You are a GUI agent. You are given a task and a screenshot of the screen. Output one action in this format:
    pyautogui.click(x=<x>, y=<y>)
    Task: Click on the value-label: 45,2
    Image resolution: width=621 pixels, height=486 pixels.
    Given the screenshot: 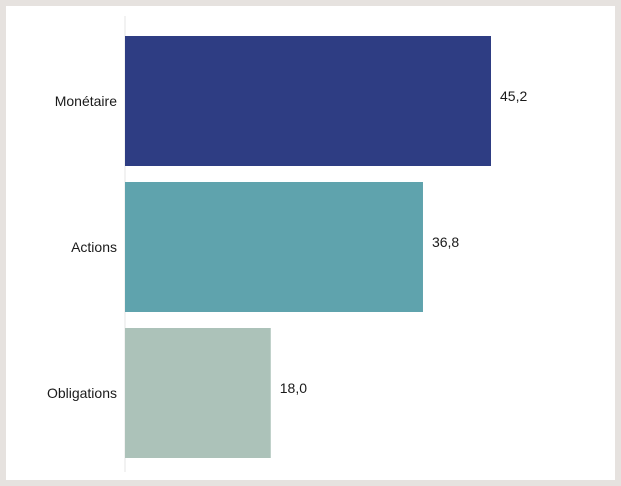 What is the action you would take?
    pyautogui.click(x=513, y=96)
    